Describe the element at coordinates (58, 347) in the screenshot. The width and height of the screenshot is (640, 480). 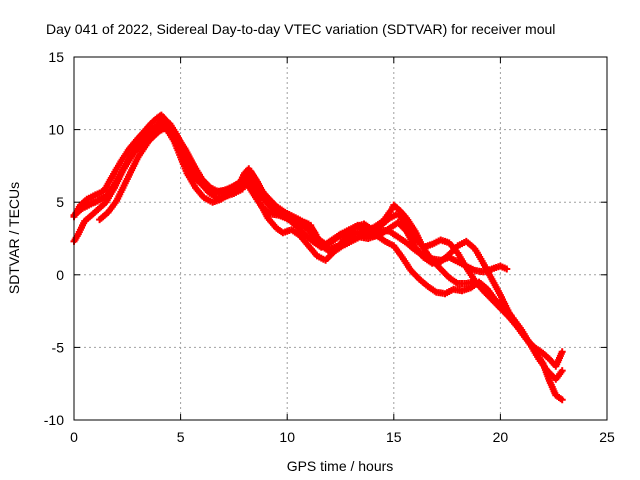
I see `y-tick-label: -5` at that location.